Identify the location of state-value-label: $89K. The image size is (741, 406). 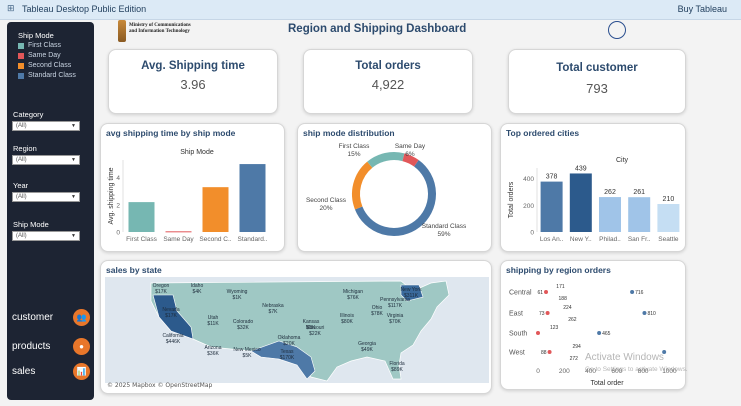
(397, 370).